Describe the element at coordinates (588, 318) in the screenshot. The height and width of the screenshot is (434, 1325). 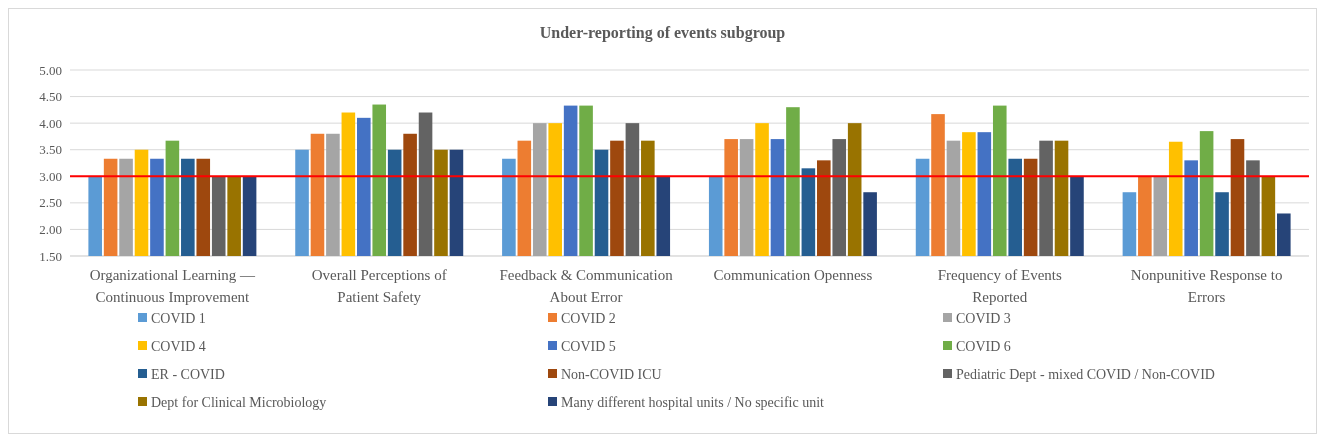
I see `legend-label: COVID 2` at that location.